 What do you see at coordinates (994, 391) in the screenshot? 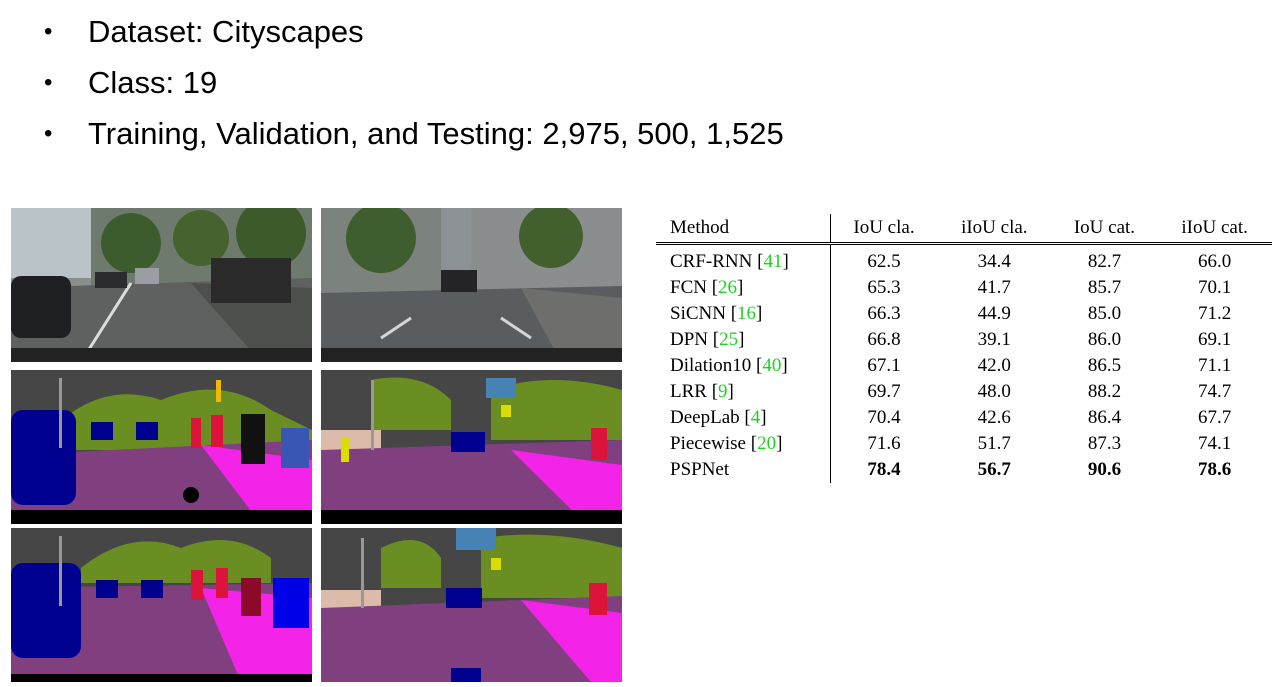
I see `value-cell: 48.0` at bounding box center [994, 391].